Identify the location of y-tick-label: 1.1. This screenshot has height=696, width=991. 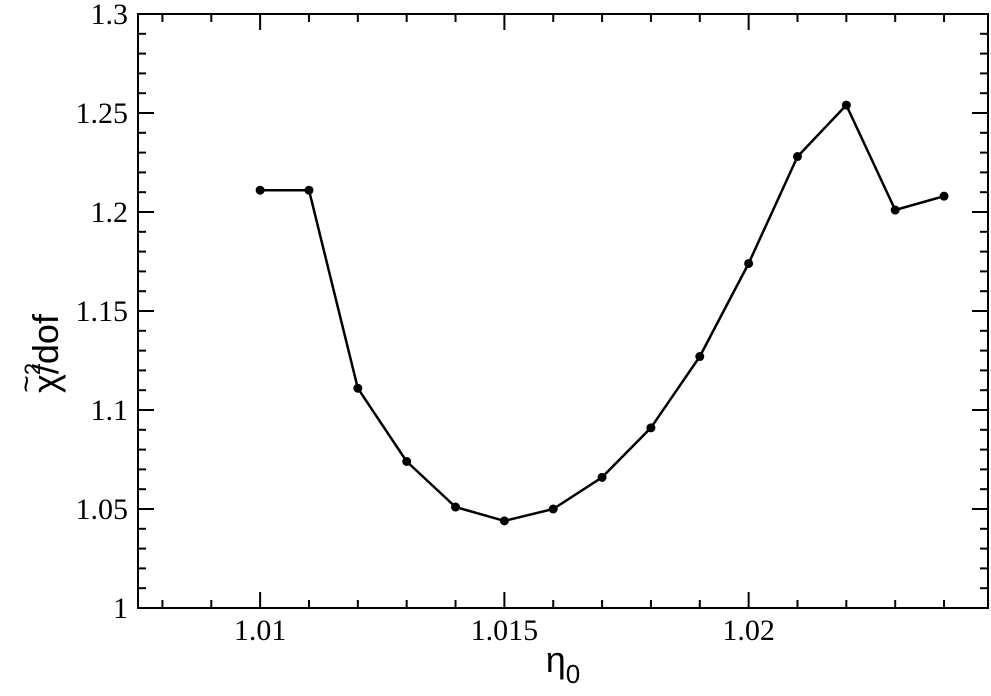
(110, 410).